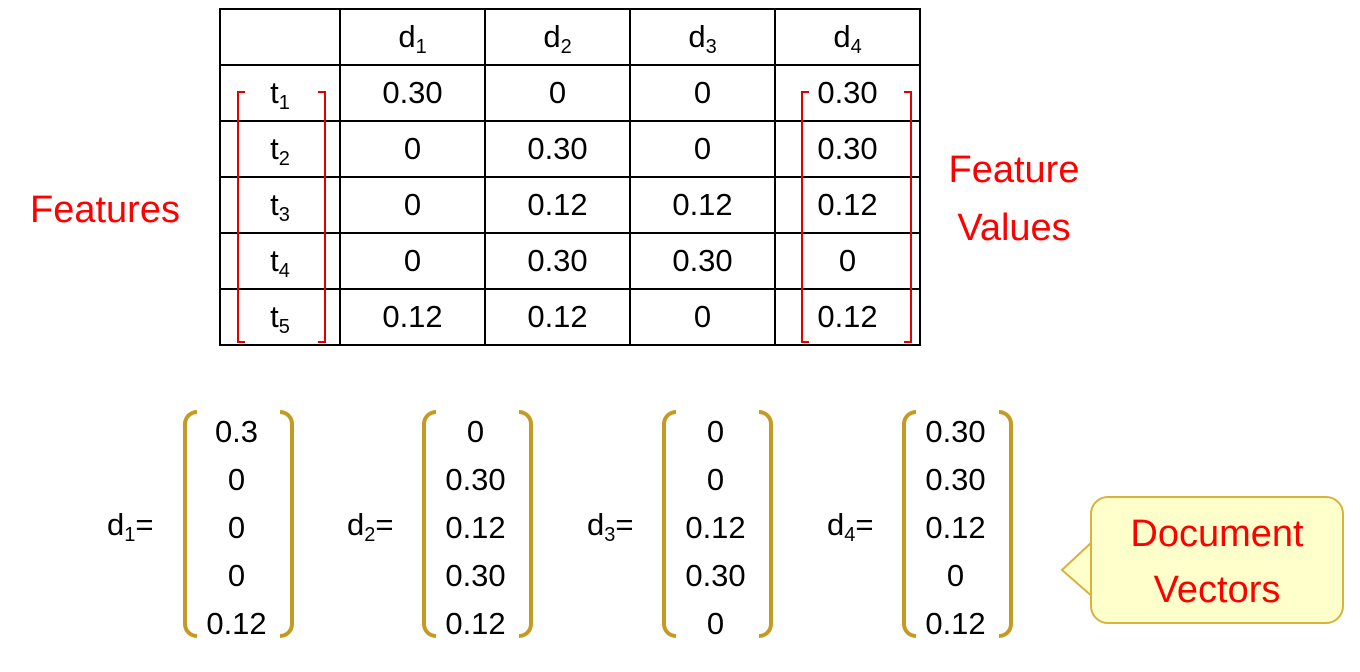  I want to click on vector-d3-right-paren, so click(766, 524).